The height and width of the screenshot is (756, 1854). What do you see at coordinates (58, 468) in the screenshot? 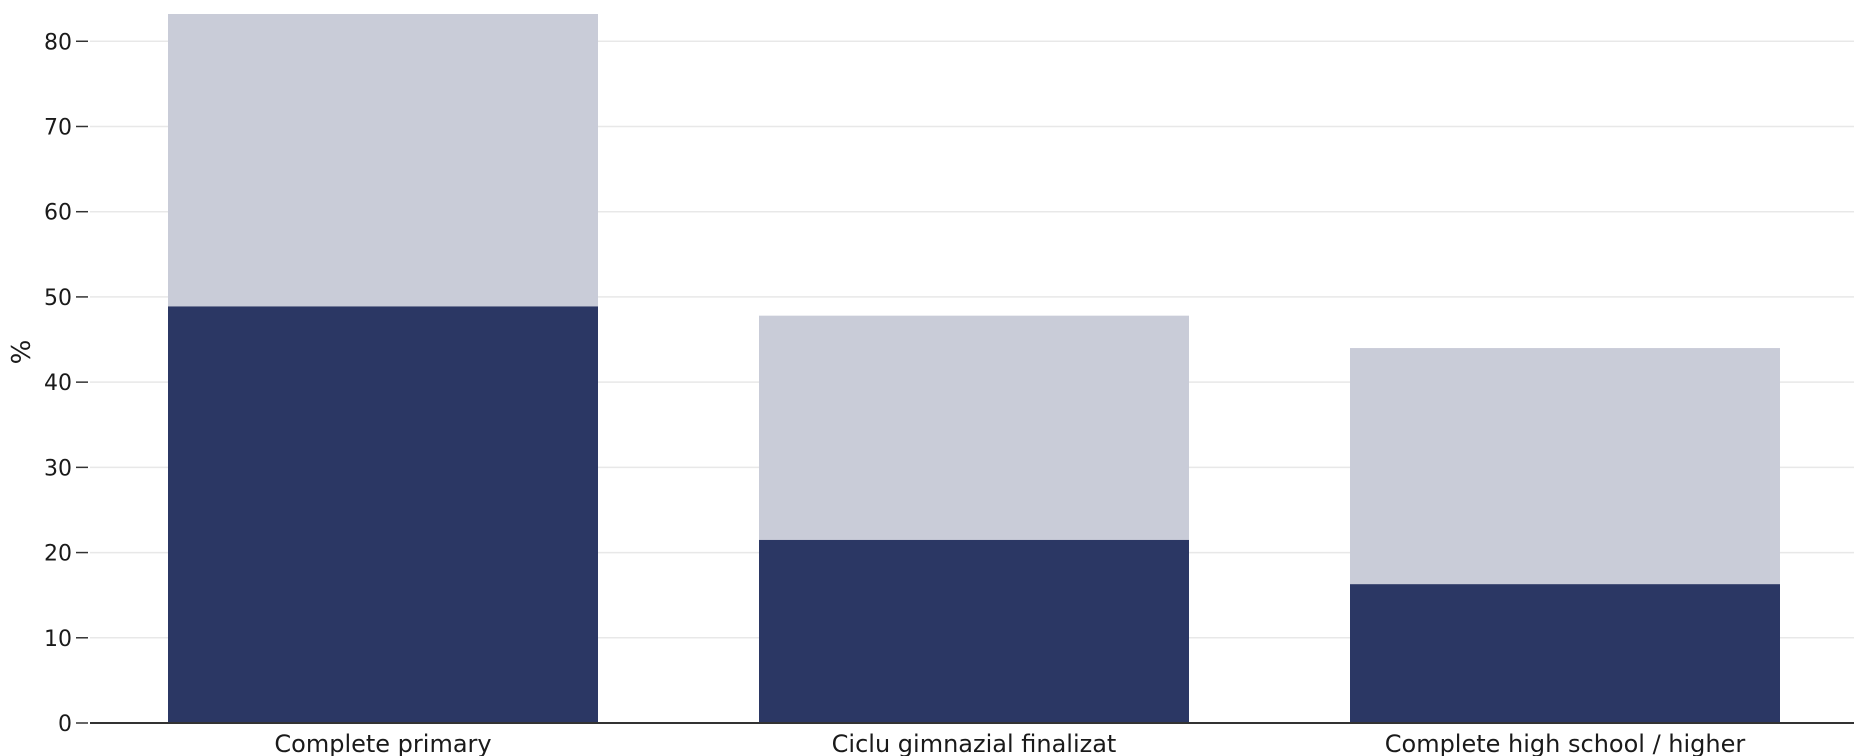
I see `y-tick-label: 30` at bounding box center [58, 468].